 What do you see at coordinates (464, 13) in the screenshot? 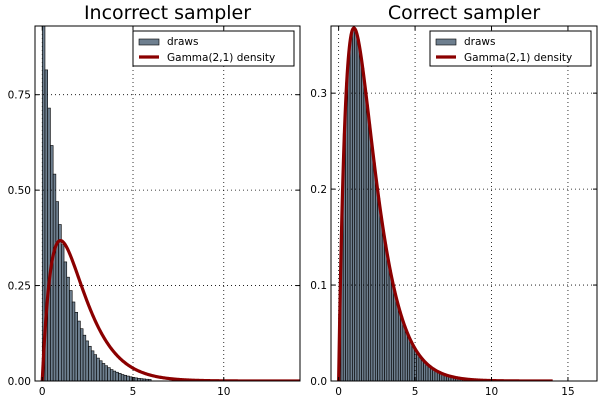
I see `chart-title: Correct sampler` at bounding box center [464, 13].